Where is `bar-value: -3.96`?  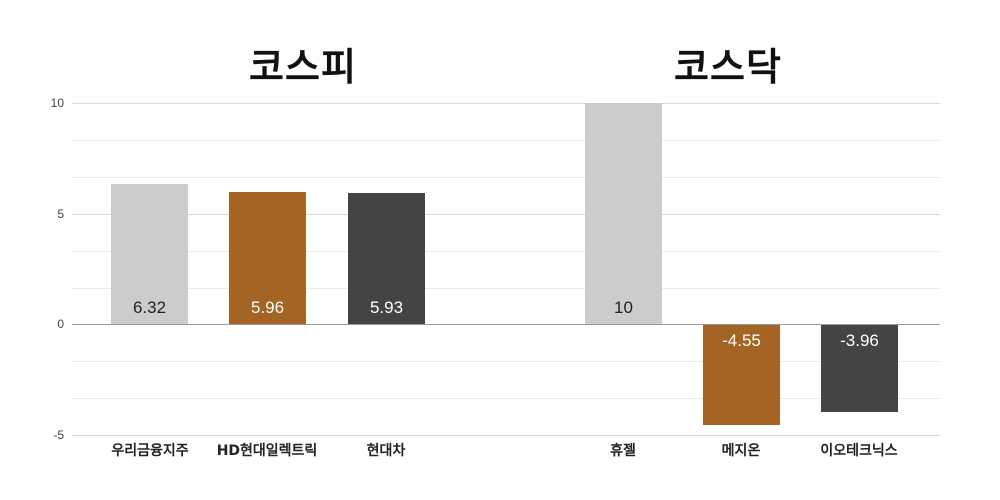 bar-value: -3.96 is located at coordinates (859, 340).